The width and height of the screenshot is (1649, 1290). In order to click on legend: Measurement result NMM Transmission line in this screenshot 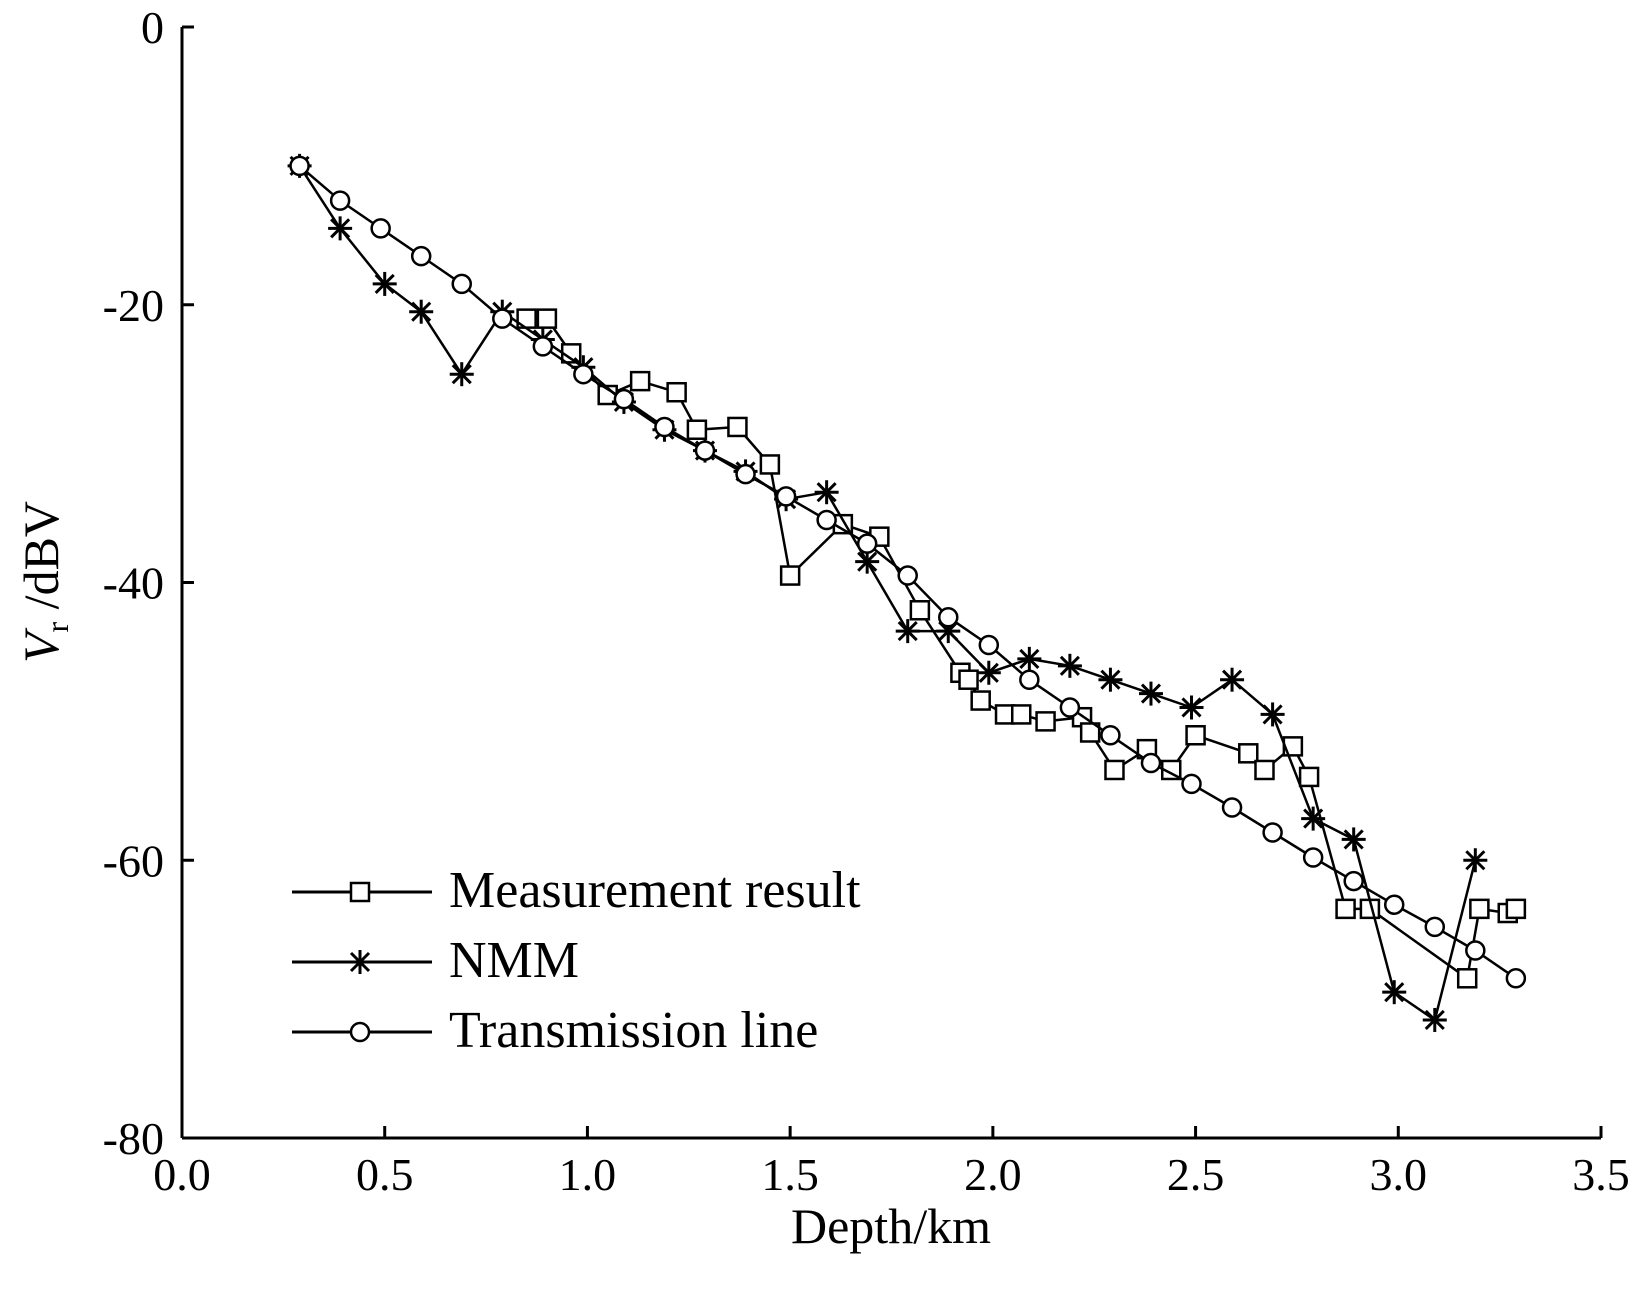, I will do `click(576, 960)`.